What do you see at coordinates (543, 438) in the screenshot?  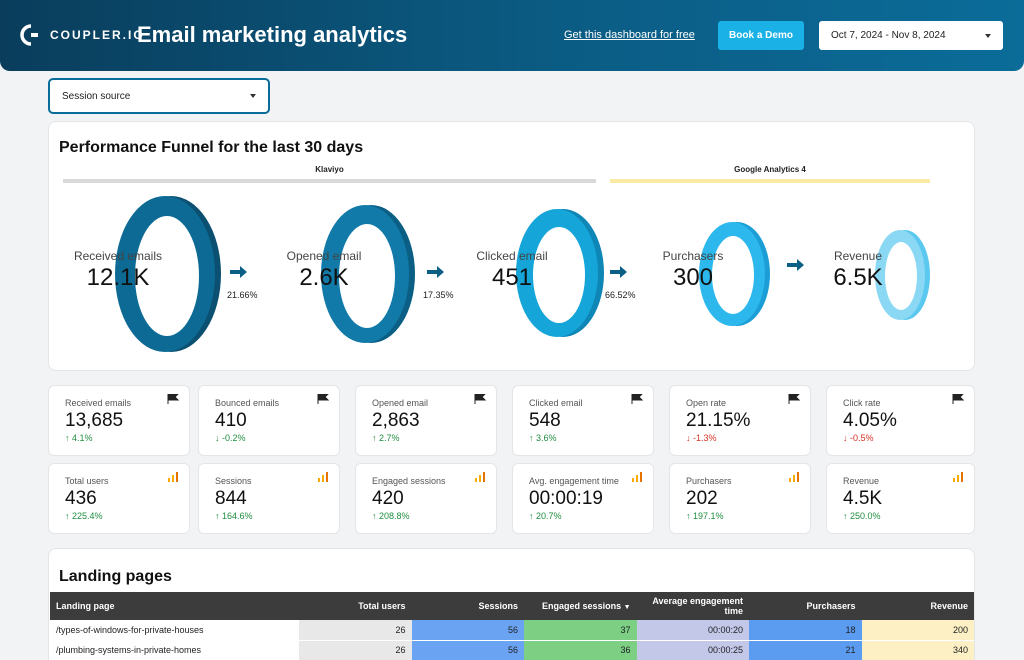 I see `kpi-delta: ↑ 3.6%` at bounding box center [543, 438].